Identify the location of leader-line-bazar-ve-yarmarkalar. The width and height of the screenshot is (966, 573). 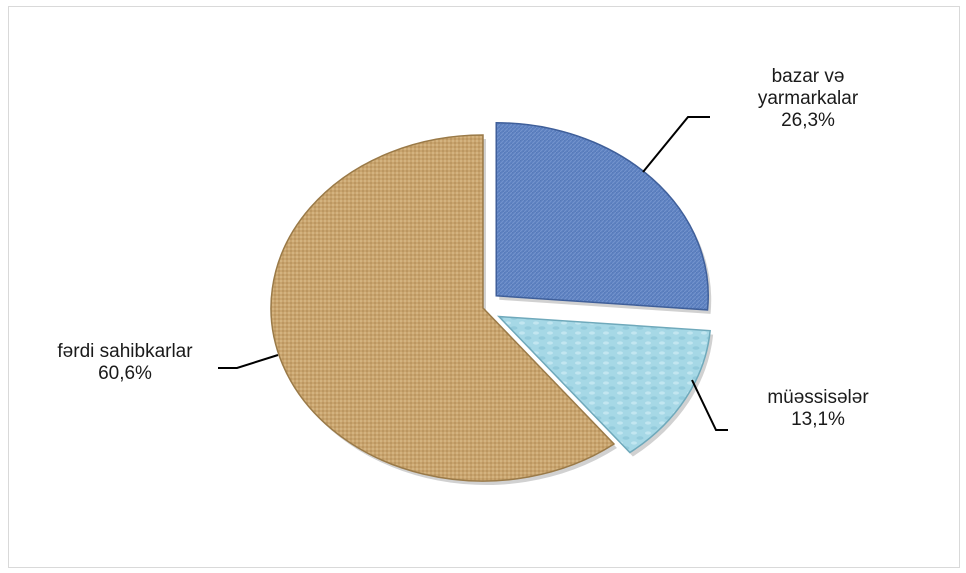
(676, 144).